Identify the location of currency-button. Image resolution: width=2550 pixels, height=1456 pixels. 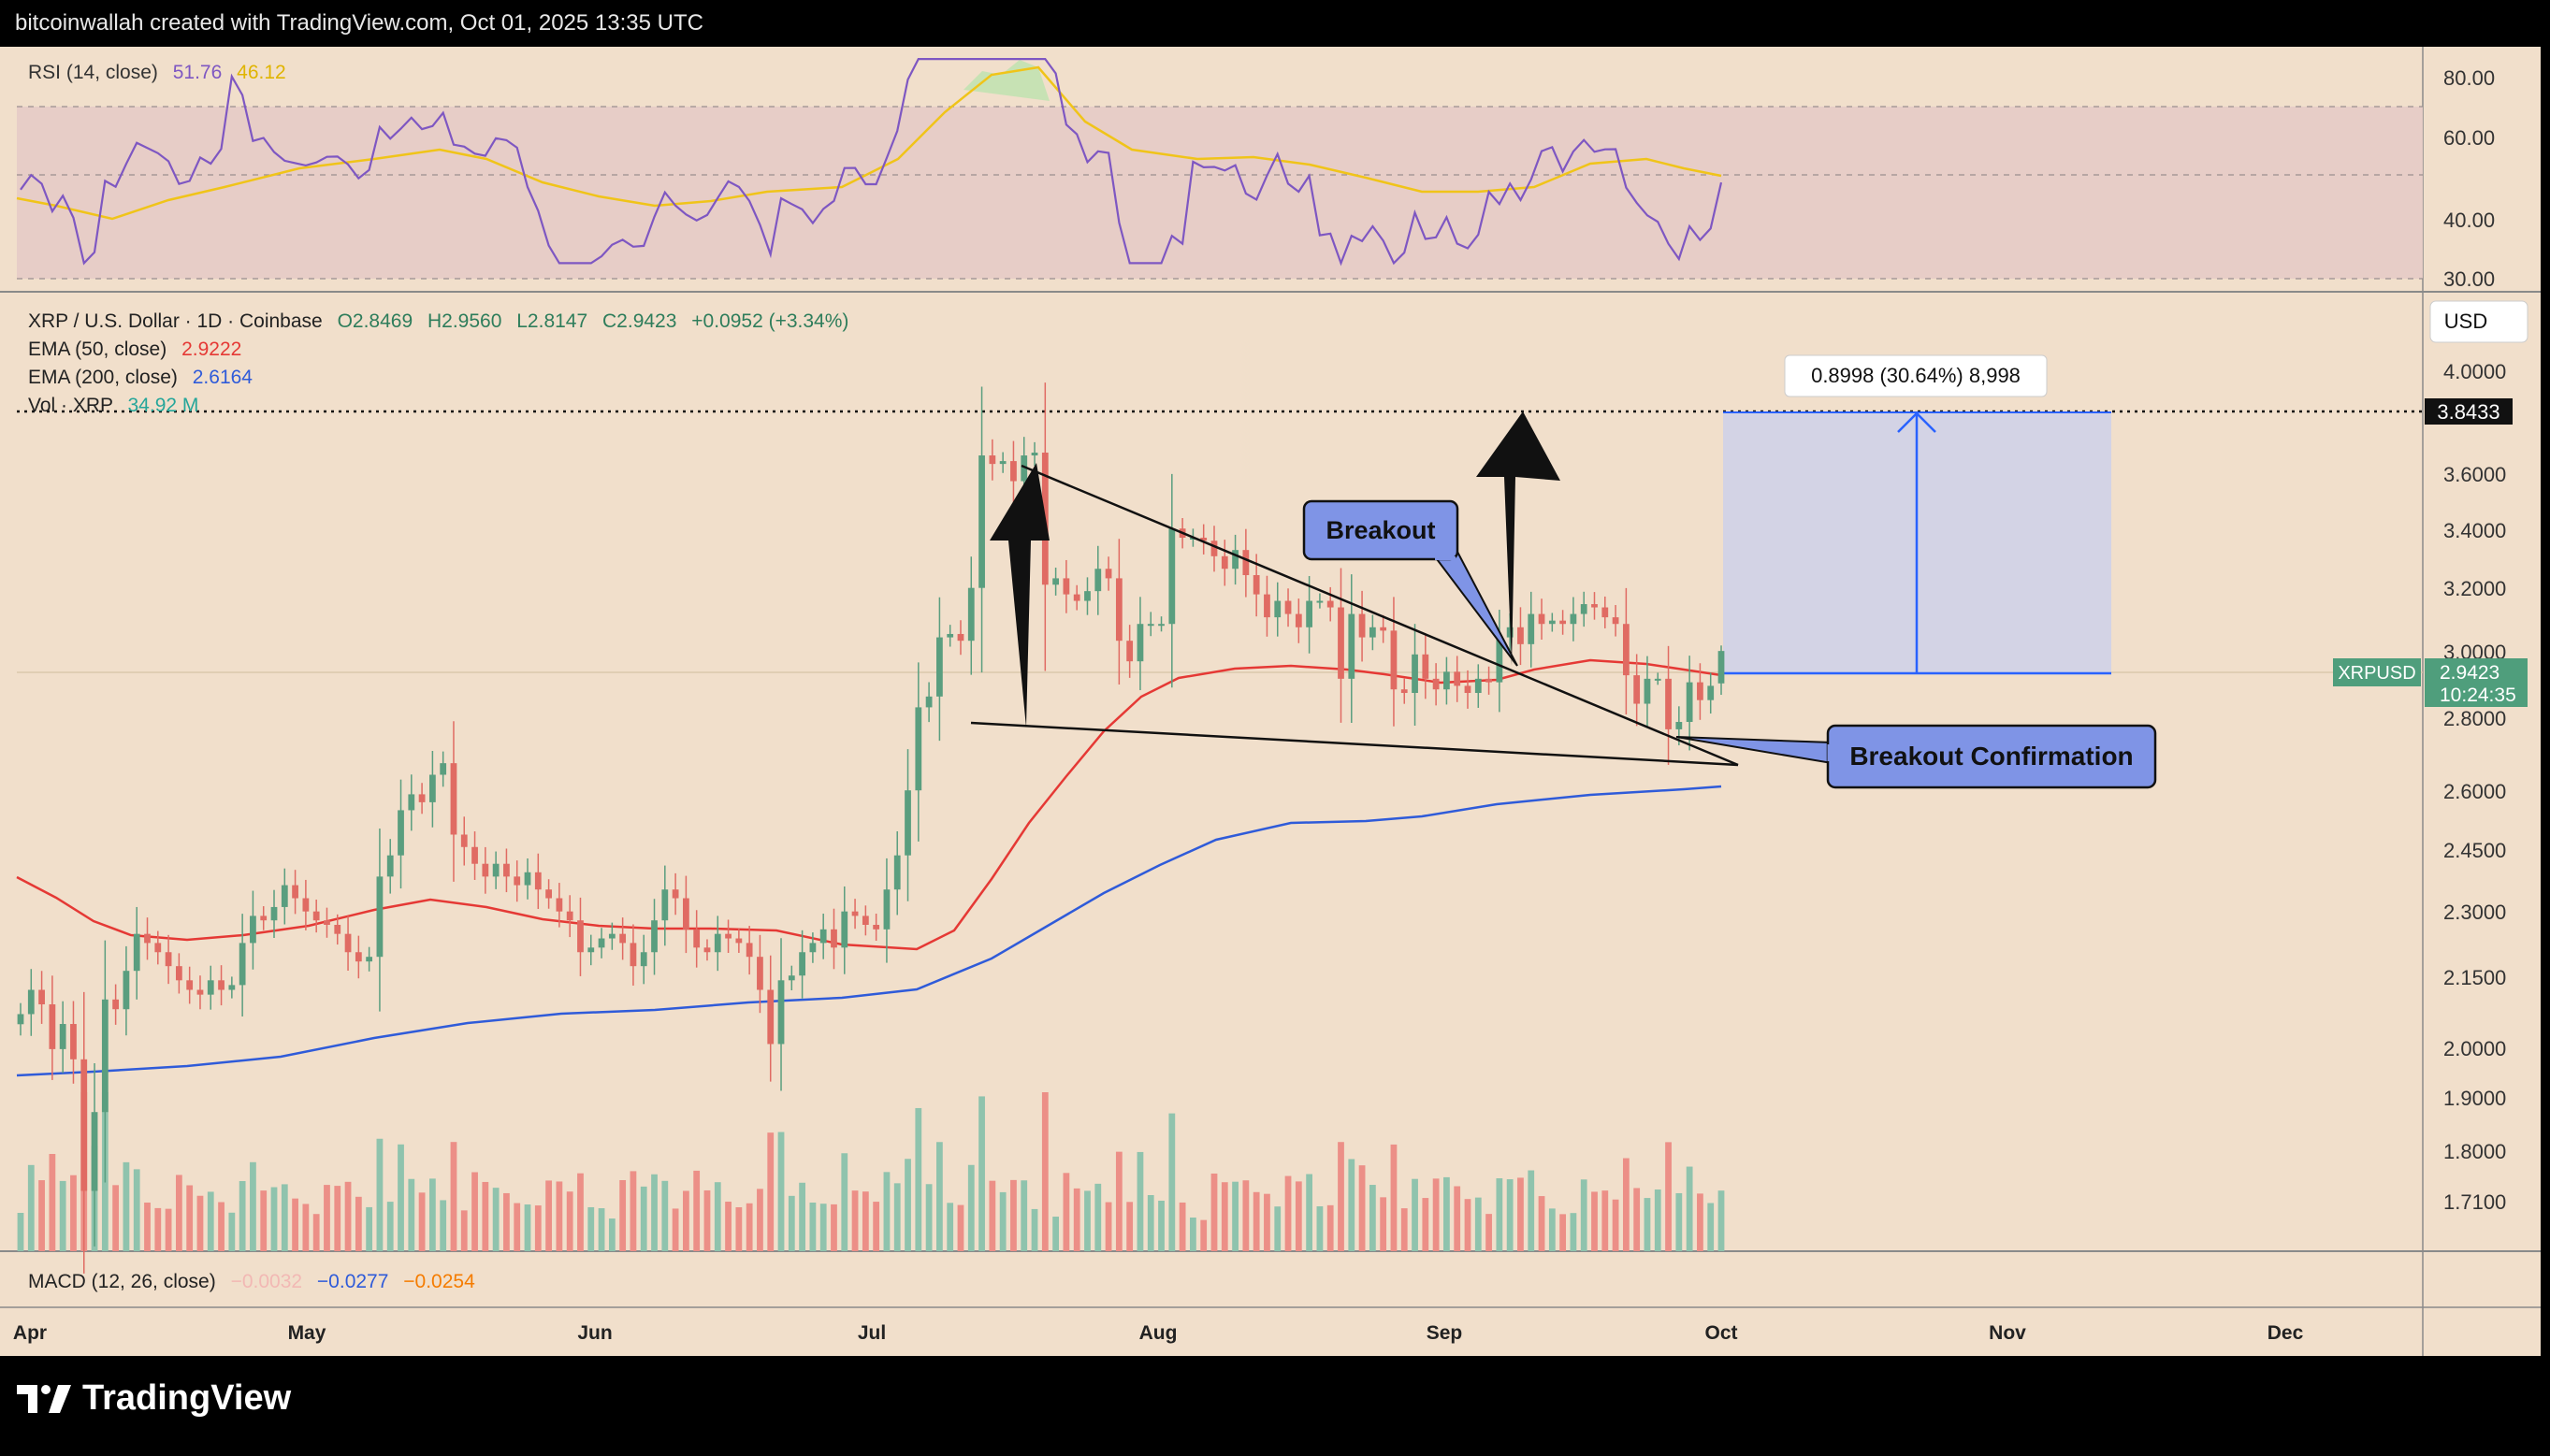
(2478, 321).